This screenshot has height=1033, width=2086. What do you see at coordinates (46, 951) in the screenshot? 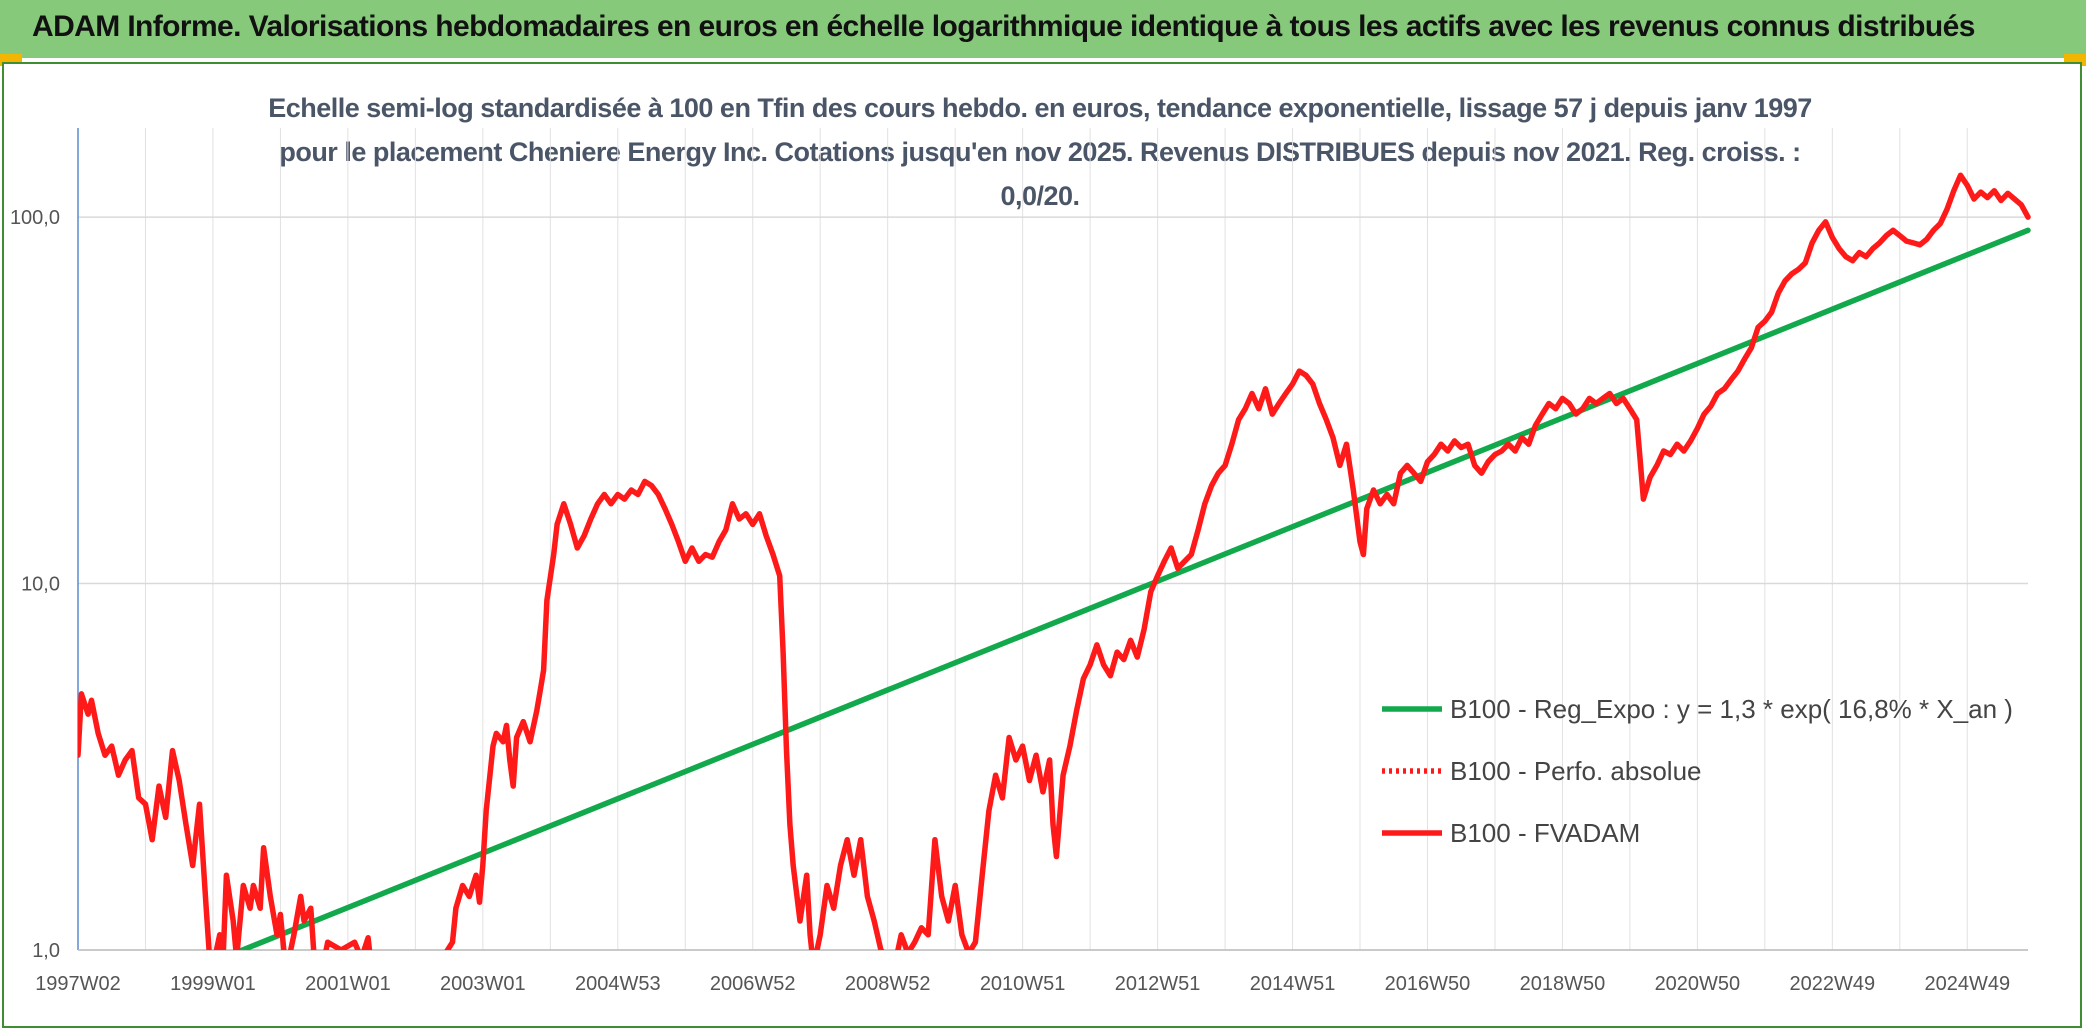
I see `y-tick-label: 1,0` at bounding box center [46, 951].